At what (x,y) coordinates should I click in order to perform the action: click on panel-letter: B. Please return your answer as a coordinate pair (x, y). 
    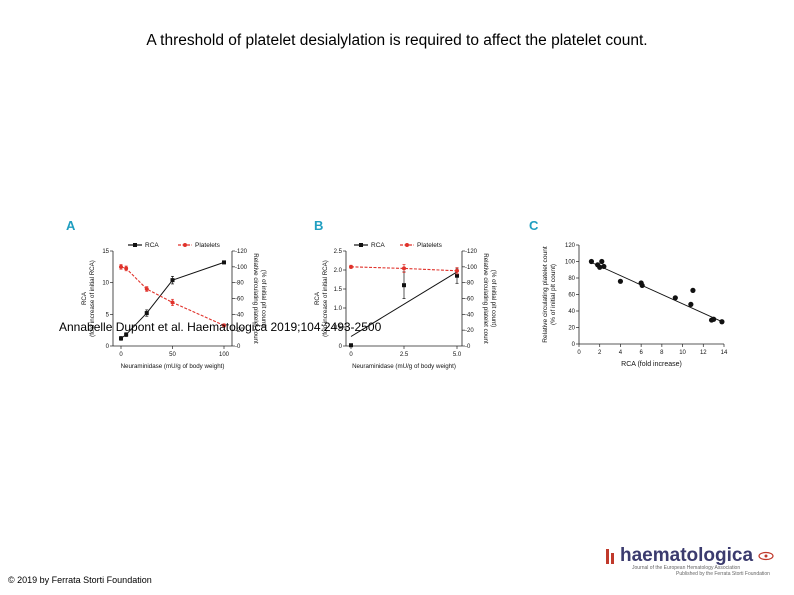
    Looking at the image, I should click on (318, 225).